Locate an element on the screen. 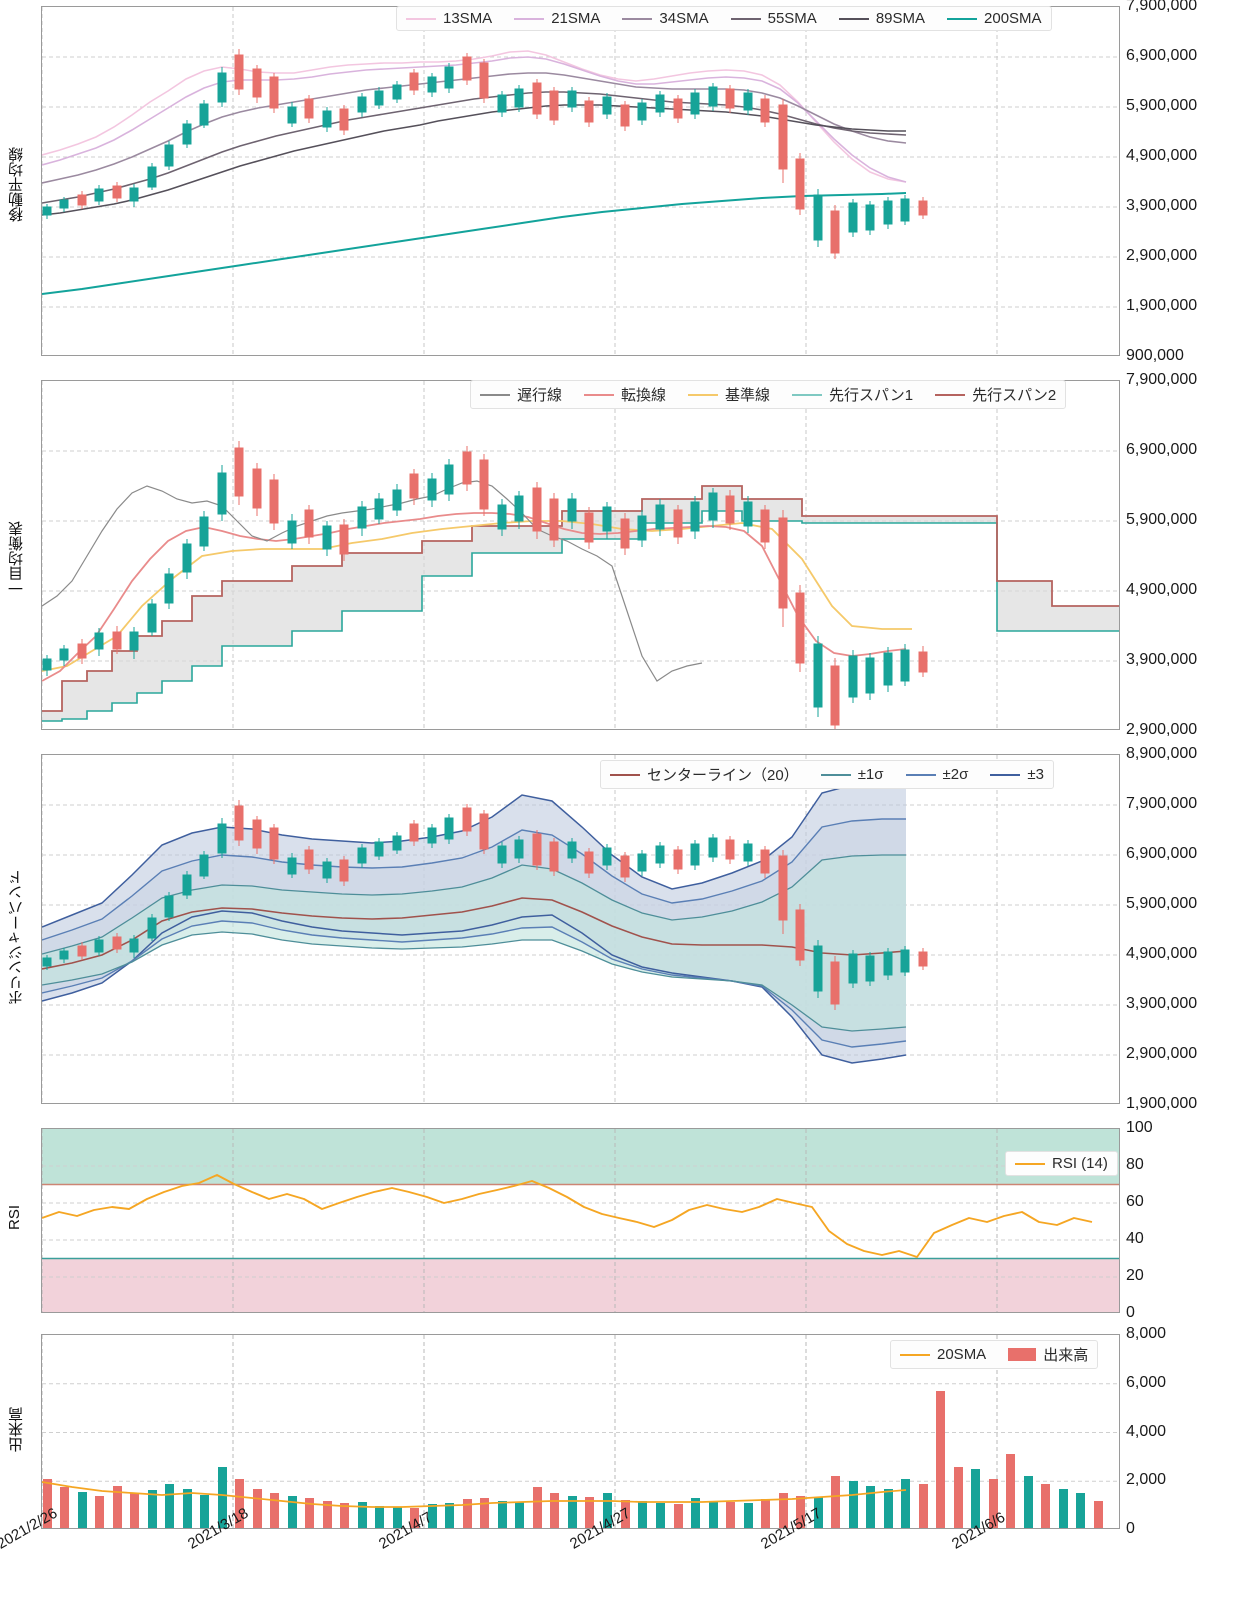  legend-item-55sma: 55SMA is located at coordinates (773, 18).